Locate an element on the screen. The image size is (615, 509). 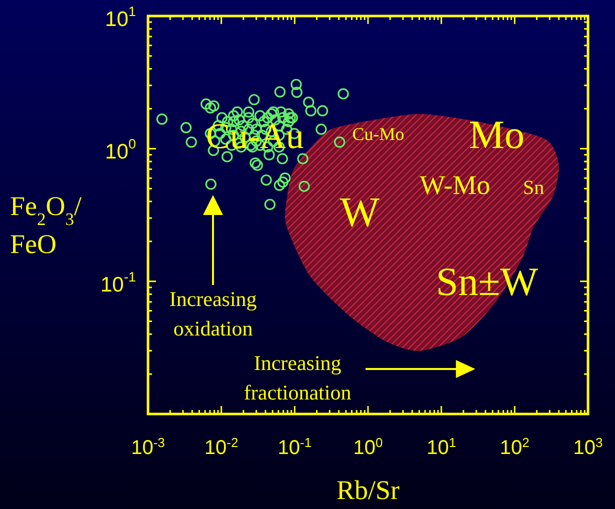
y-tick-label: 10$^{0}$ is located at coordinates (120, 150).